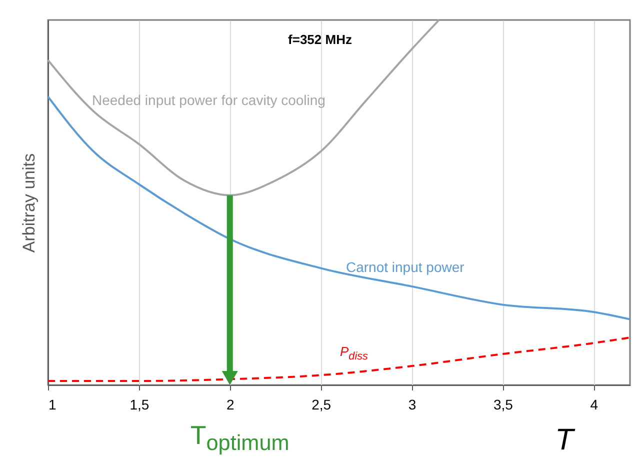 The image size is (638, 459). What do you see at coordinates (29, 203) in the screenshot?
I see `y-axis-title: Arbitray units` at bounding box center [29, 203].